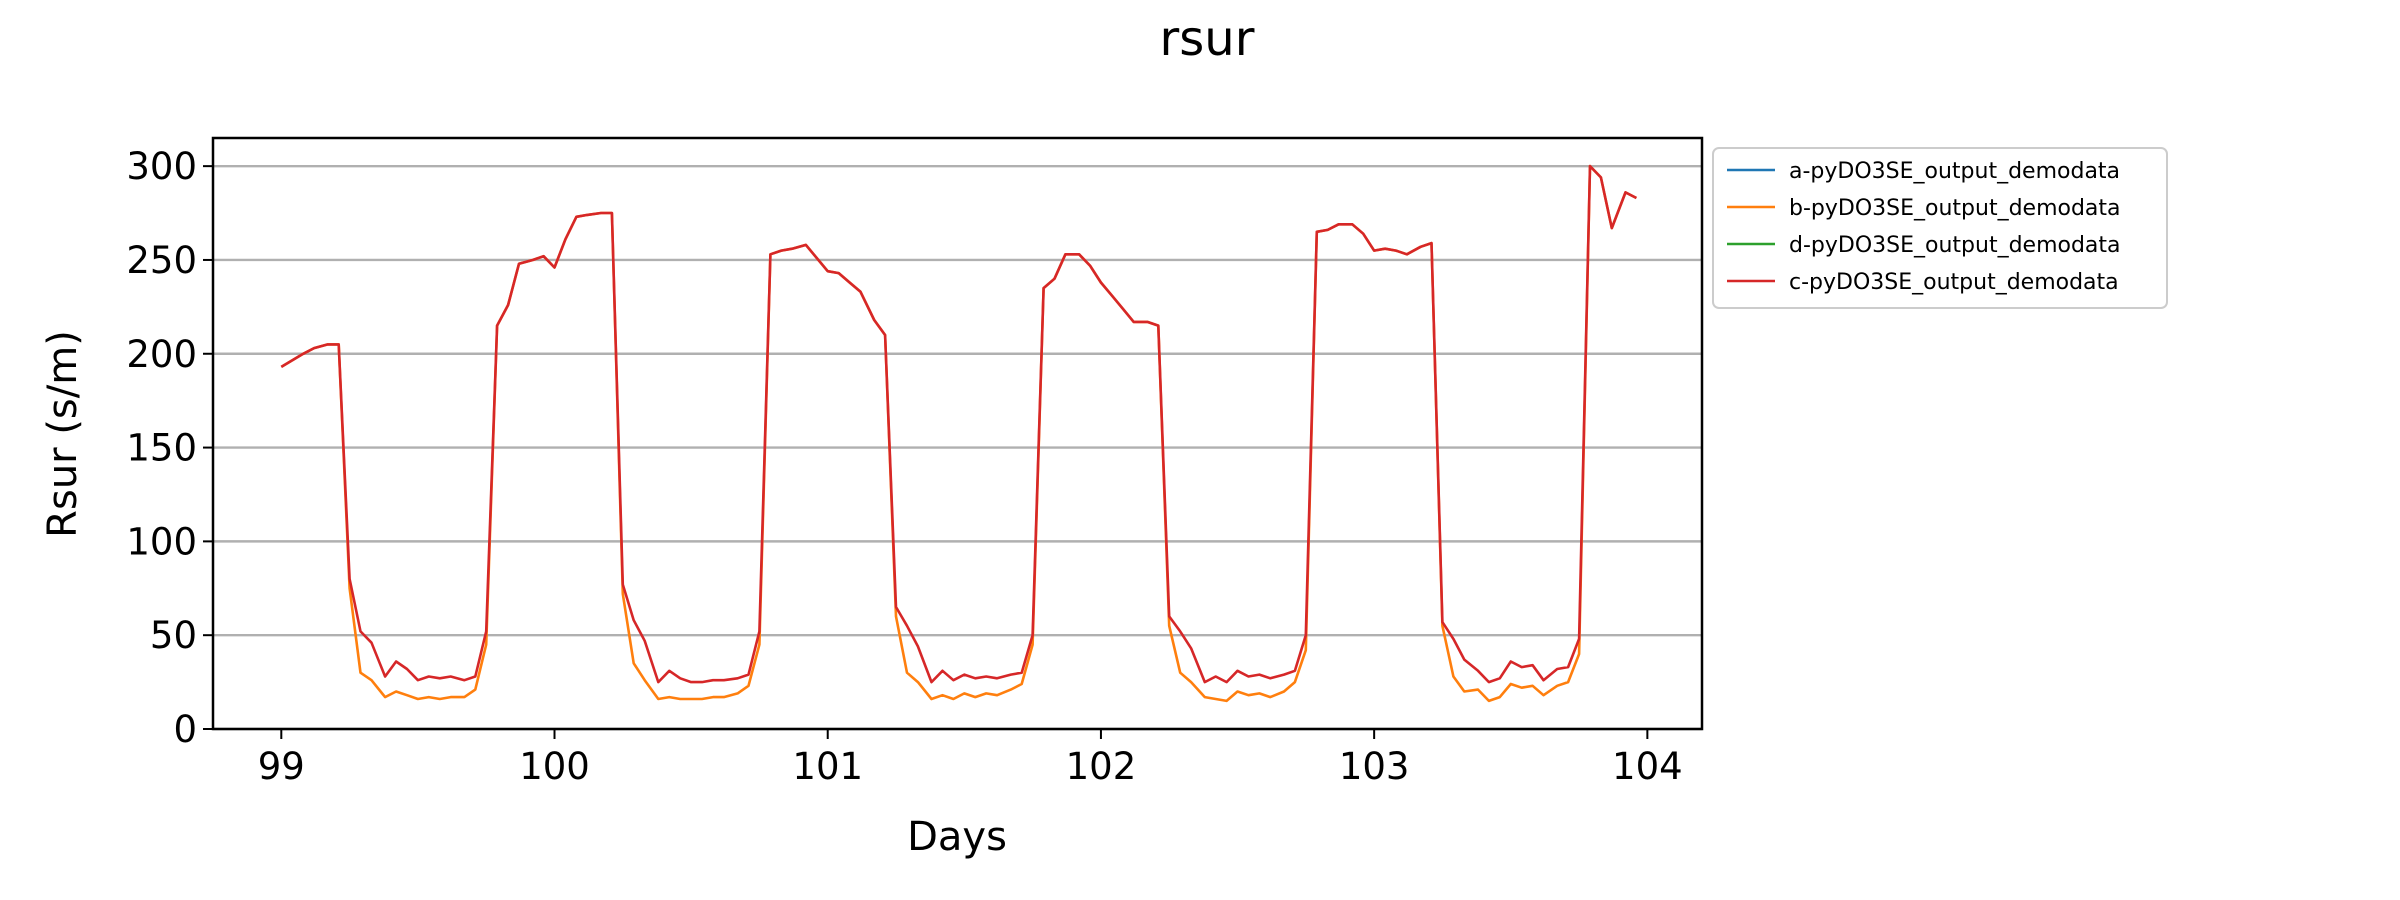 The width and height of the screenshot is (2400, 900). I want to click on legend-frame, so click(1940, 228).